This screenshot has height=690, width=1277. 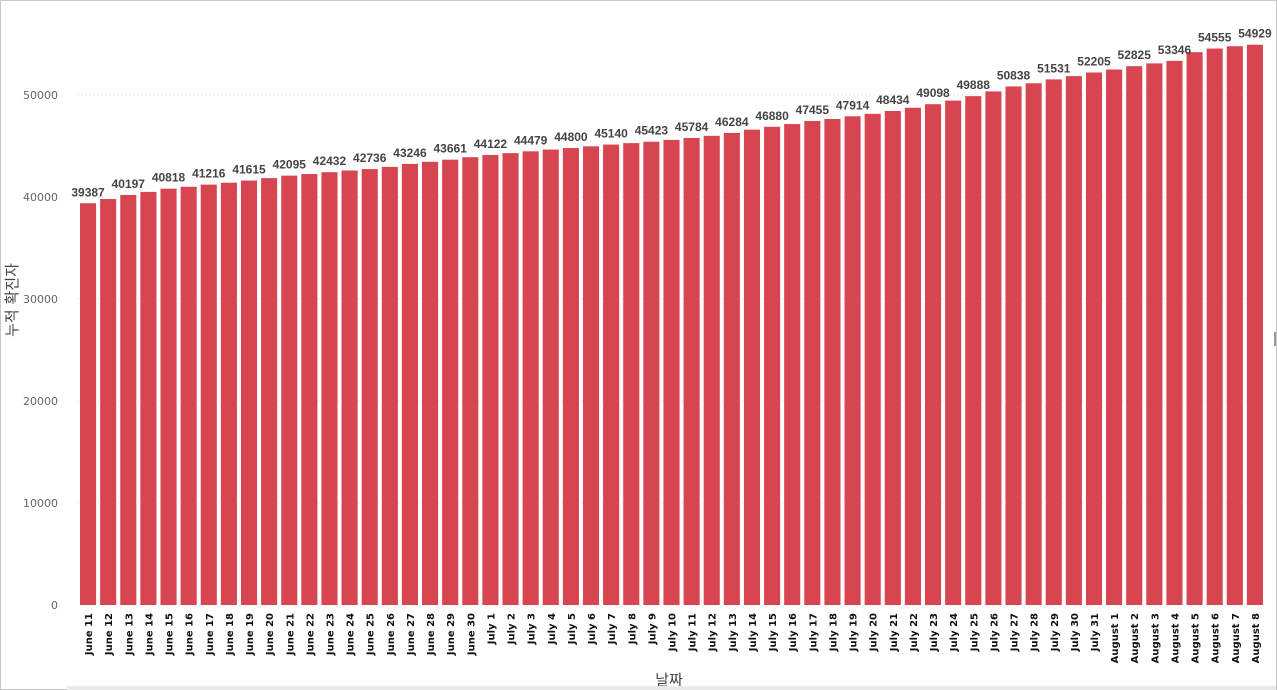 I want to click on data-label: 48434, so click(x=893, y=100).